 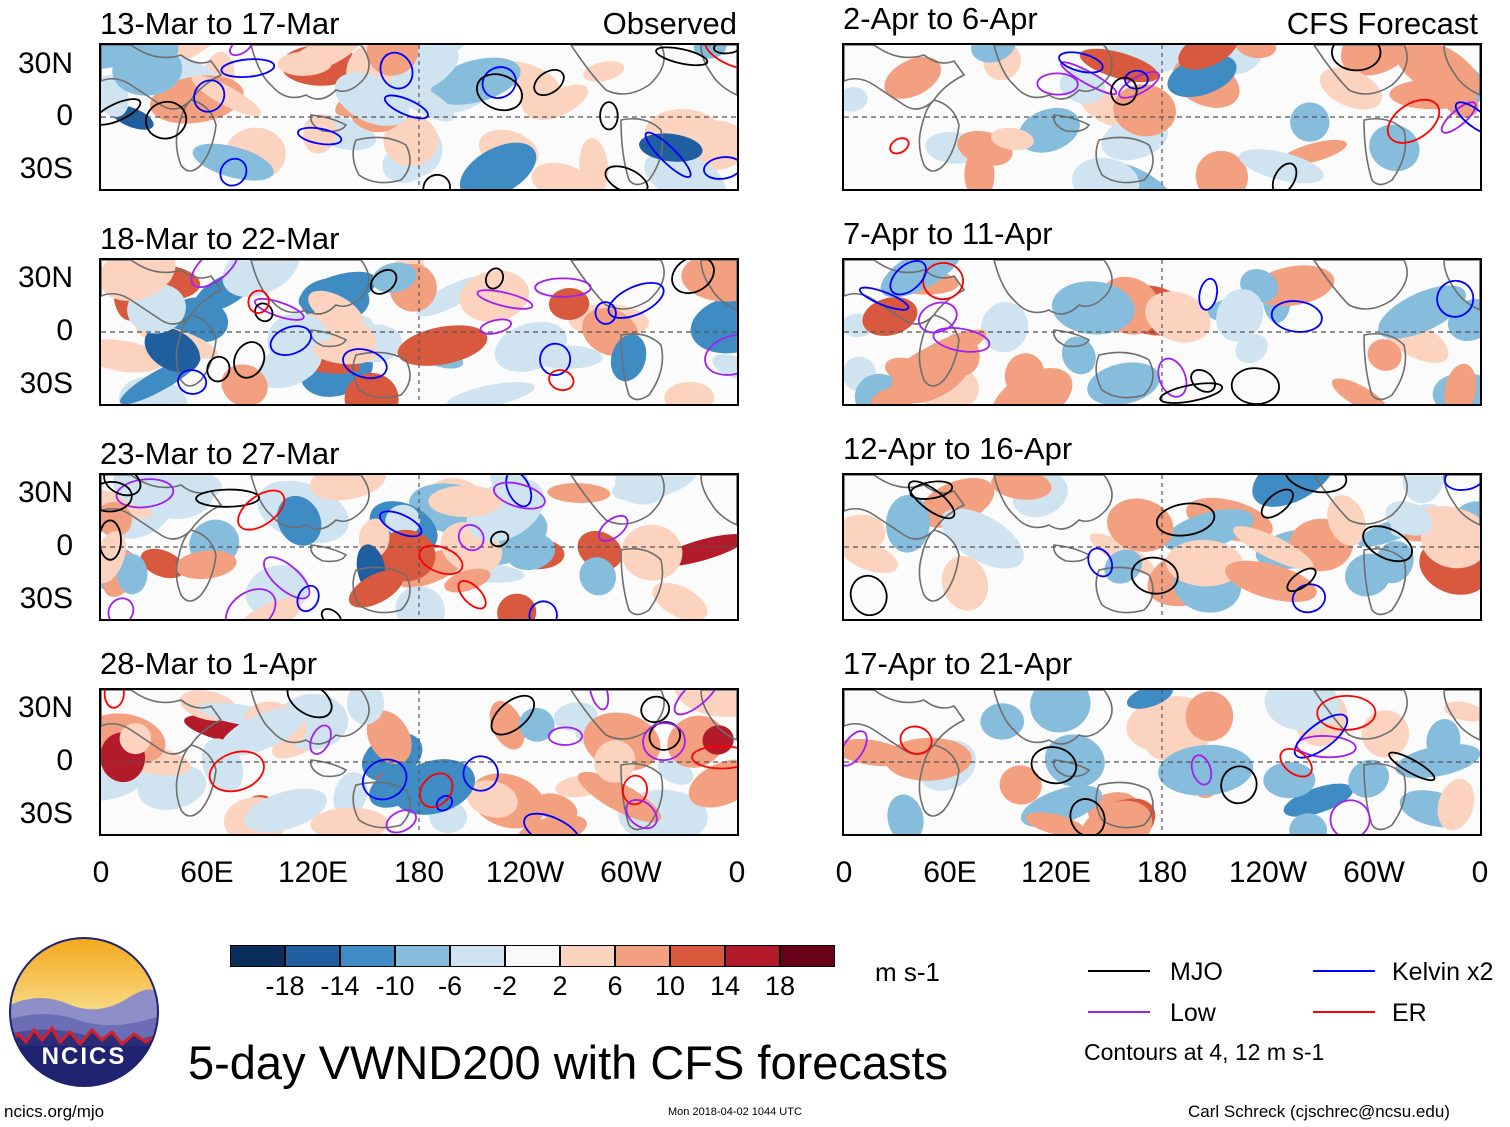 What do you see at coordinates (1162, 872) in the screenshot?
I see `lon-label: 180` at bounding box center [1162, 872].